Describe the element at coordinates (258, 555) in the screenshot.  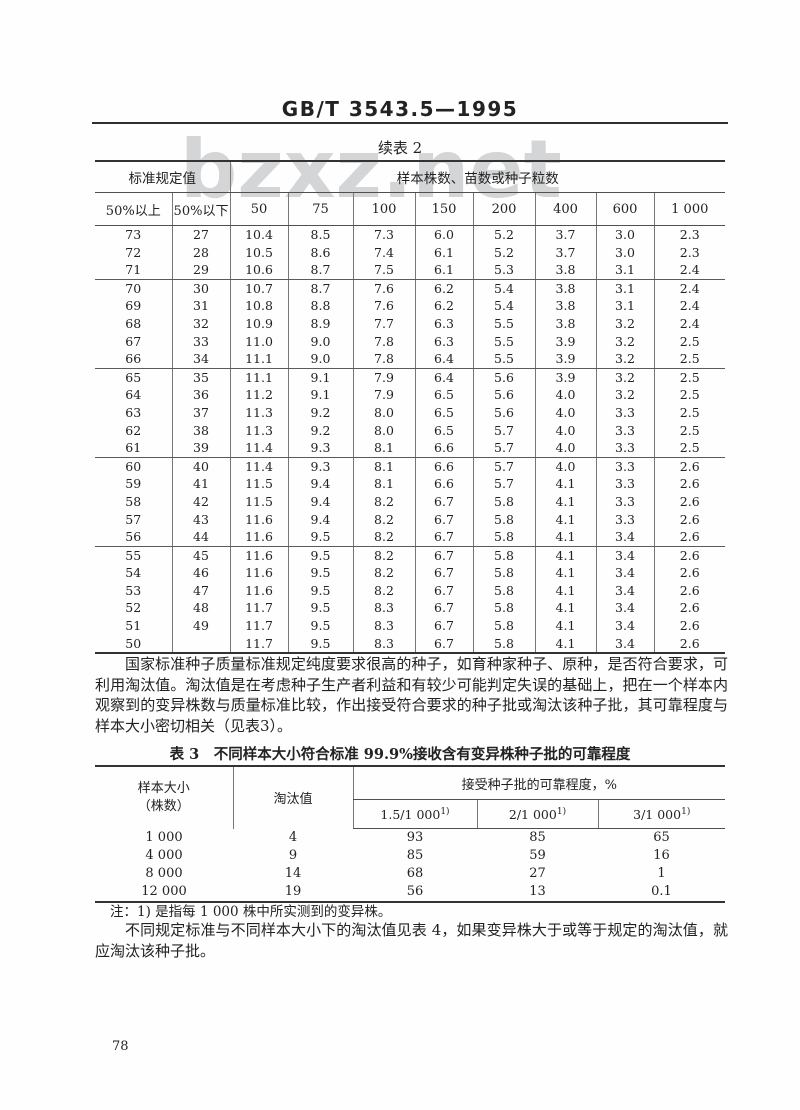
I see `table-cell: 11.6` at that location.